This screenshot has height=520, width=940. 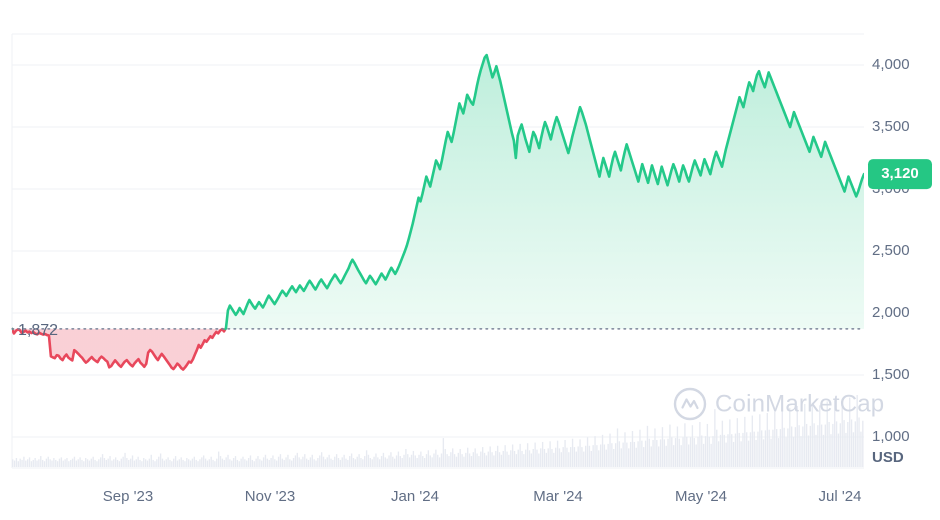 I want to click on y-axis-tick-label: 4,000, so click(x=891, y=64).